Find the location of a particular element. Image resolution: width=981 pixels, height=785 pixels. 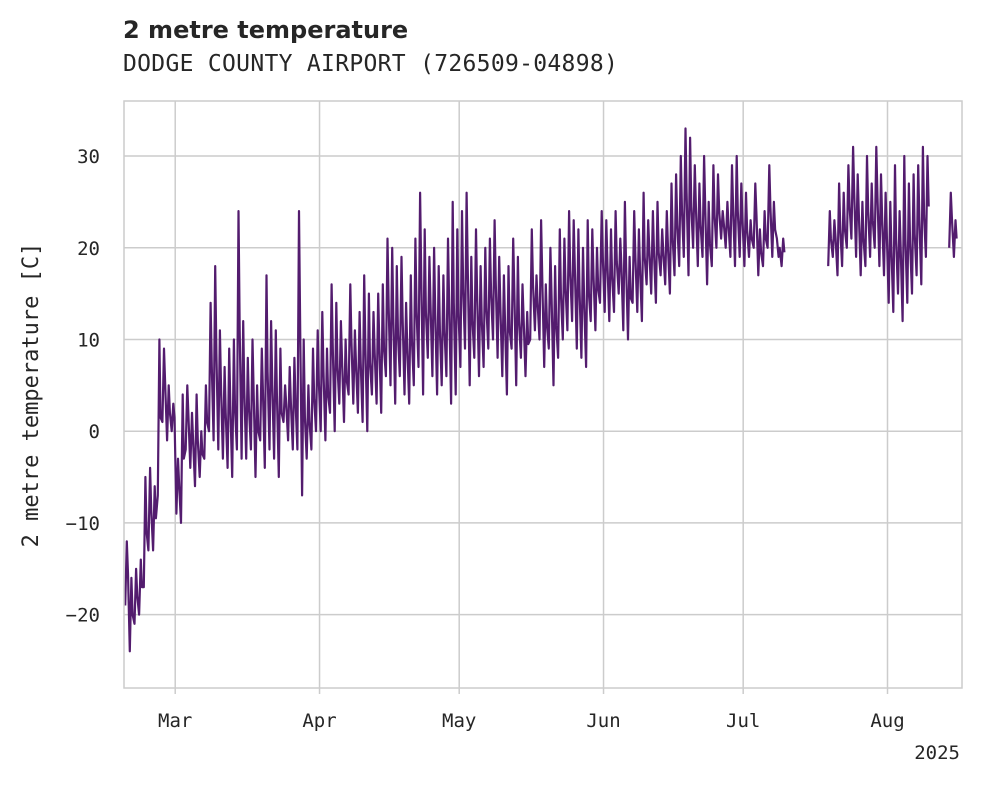

x-tick-label: May is located at coordinates (459, 721).